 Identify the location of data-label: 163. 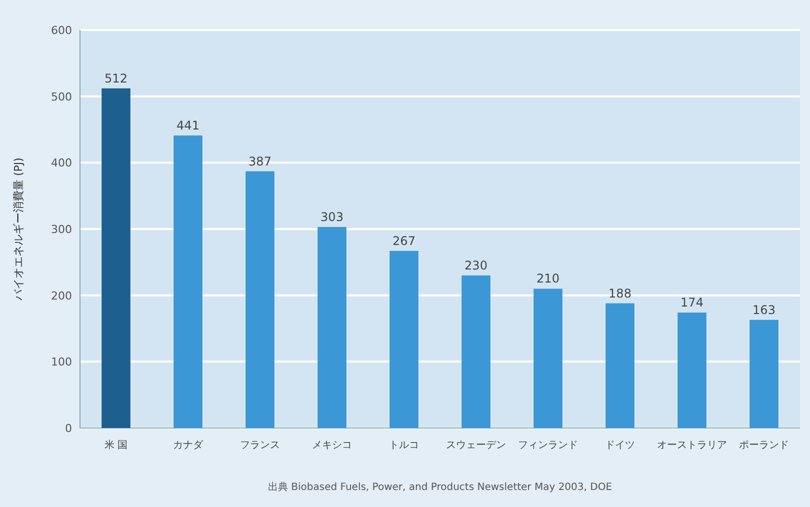
(764, 309).